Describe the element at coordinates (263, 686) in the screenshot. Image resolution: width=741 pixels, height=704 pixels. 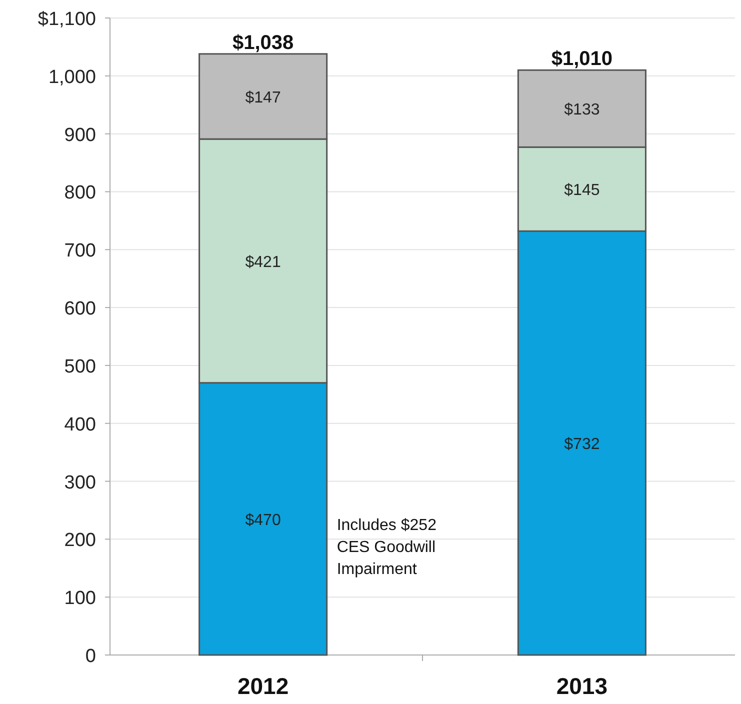
I see `x-tick-label: 2012` at that location.